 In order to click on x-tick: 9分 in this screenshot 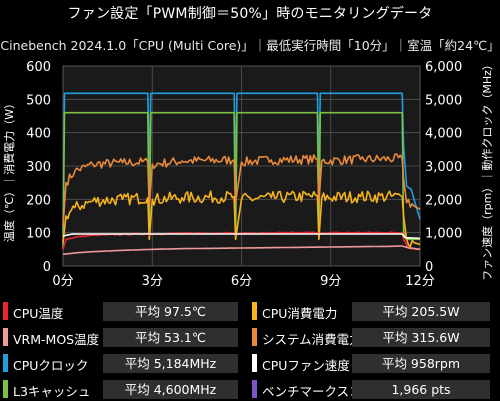, I will do `click(330, 281)`.